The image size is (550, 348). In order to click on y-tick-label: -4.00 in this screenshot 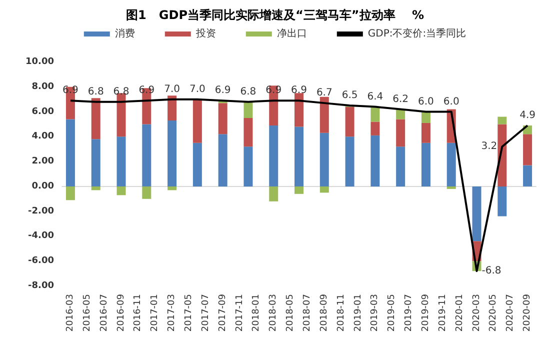, I will do `click(41, 236)`.